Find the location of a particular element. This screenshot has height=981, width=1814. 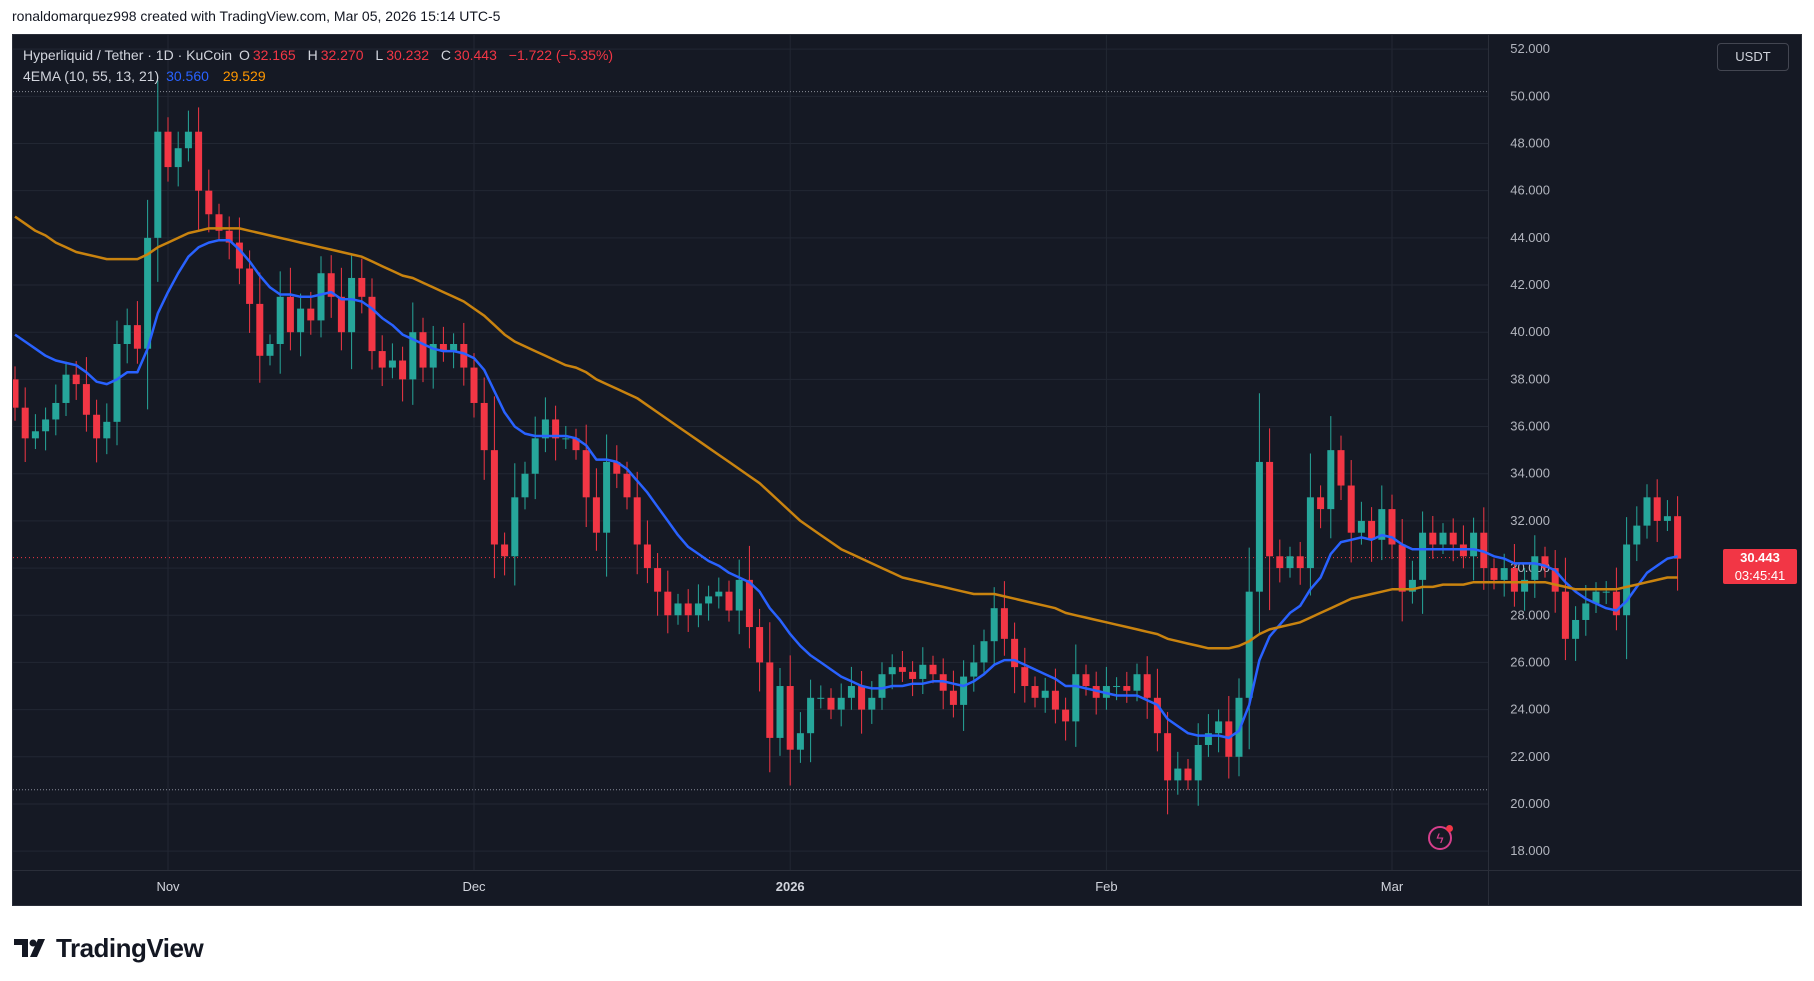

indicator-label: 4EMA (10, 55, 13, 21) is located at coordinates (91, 76).